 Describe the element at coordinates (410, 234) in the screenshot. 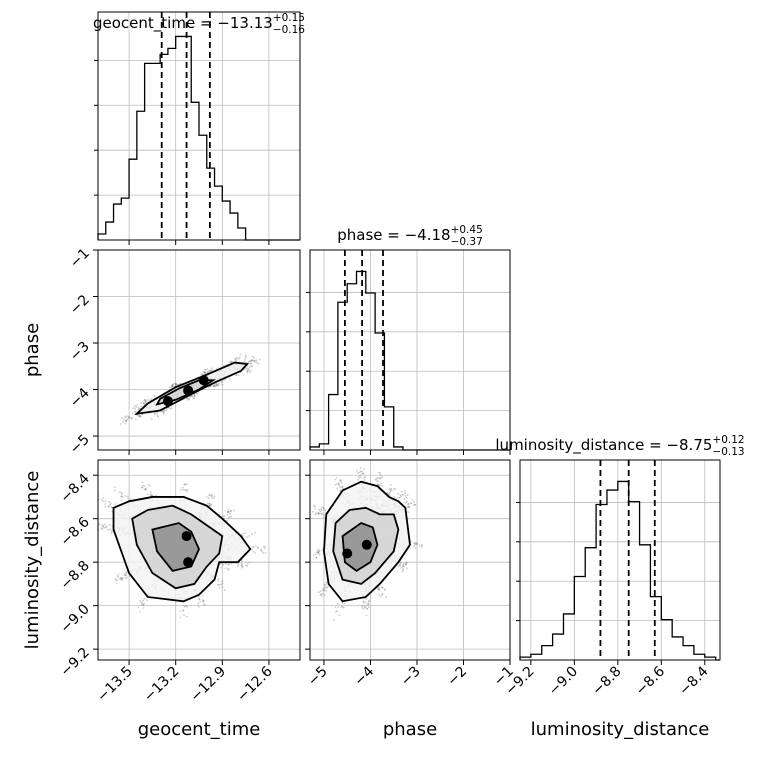

I see `panel-title-phase: phase = −4.18+0.45` at that location.